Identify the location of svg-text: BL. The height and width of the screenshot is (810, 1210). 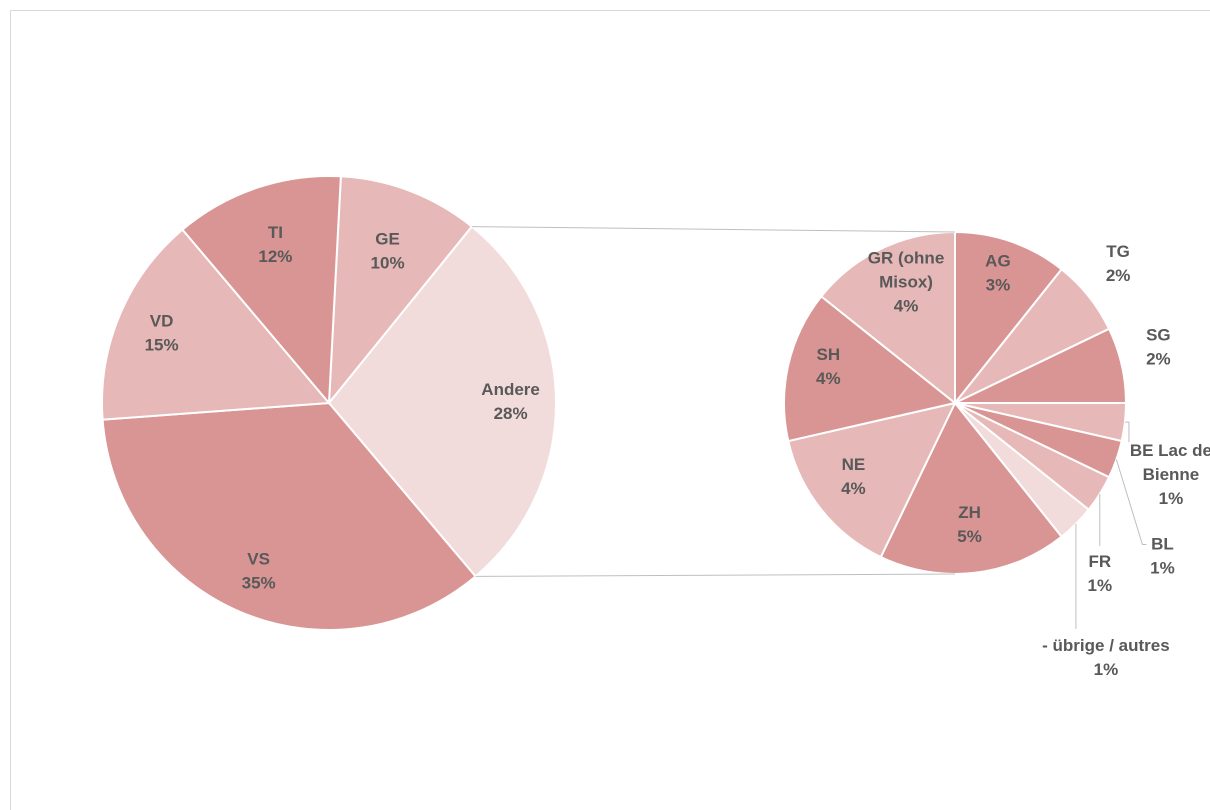
(1162, 543).